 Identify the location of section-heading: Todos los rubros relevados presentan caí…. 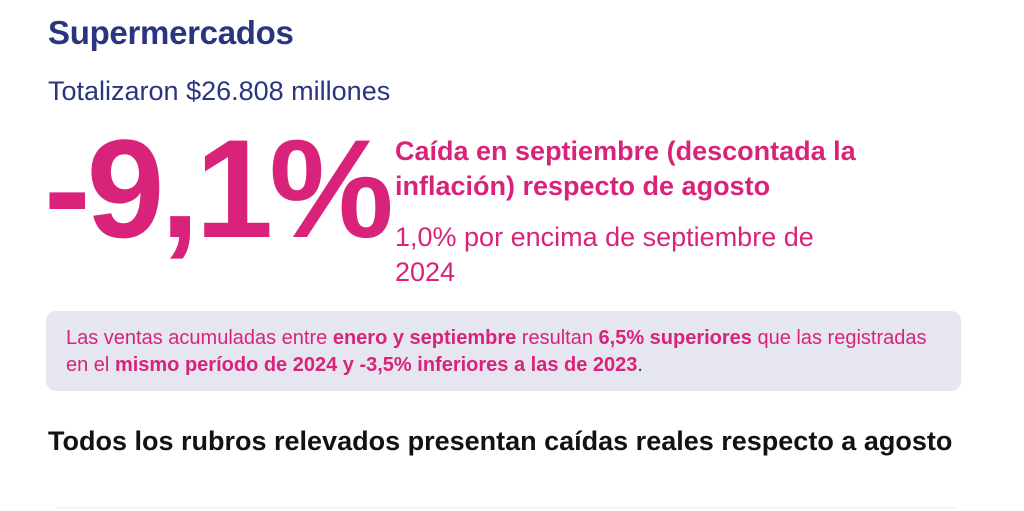
(500, 441).